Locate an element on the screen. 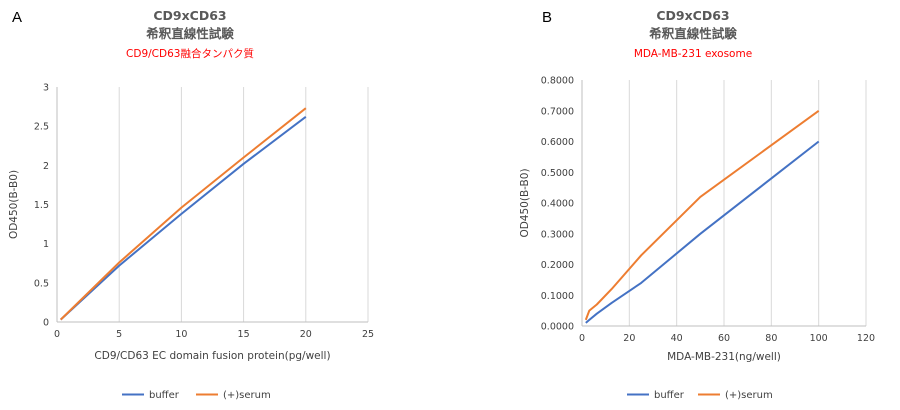  x-tick-label: 15 is located at coordinates (244, 334).